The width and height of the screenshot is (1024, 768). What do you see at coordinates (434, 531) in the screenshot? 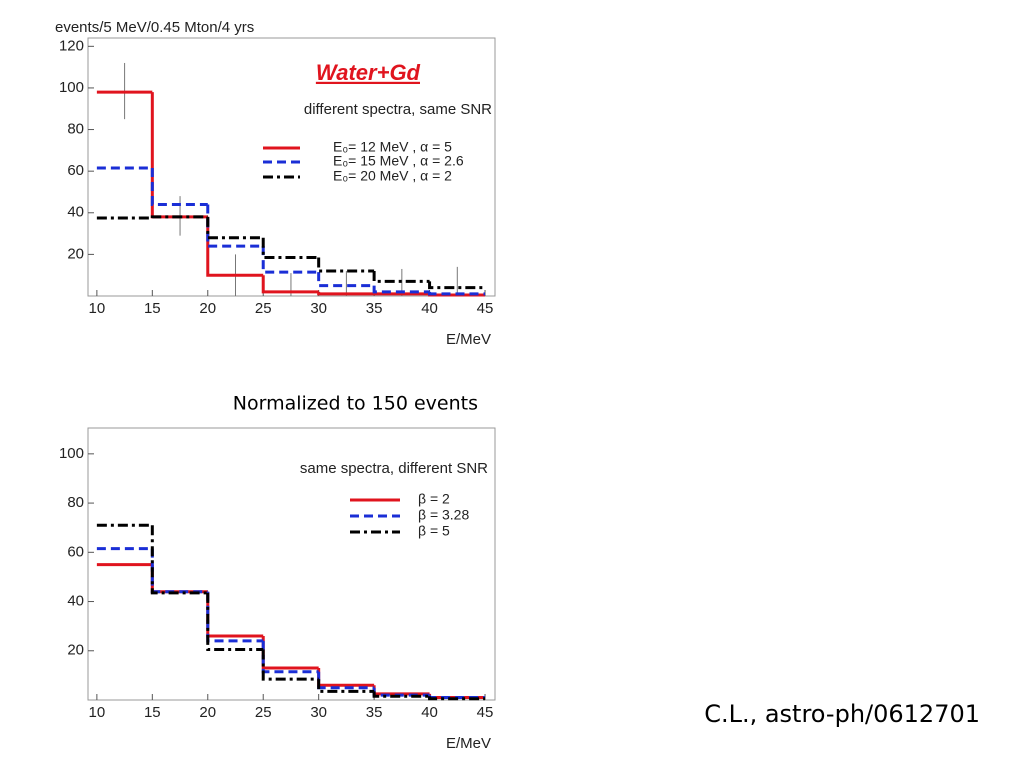
I see `legend-label: β = 5` at bounding box center [434, 531].